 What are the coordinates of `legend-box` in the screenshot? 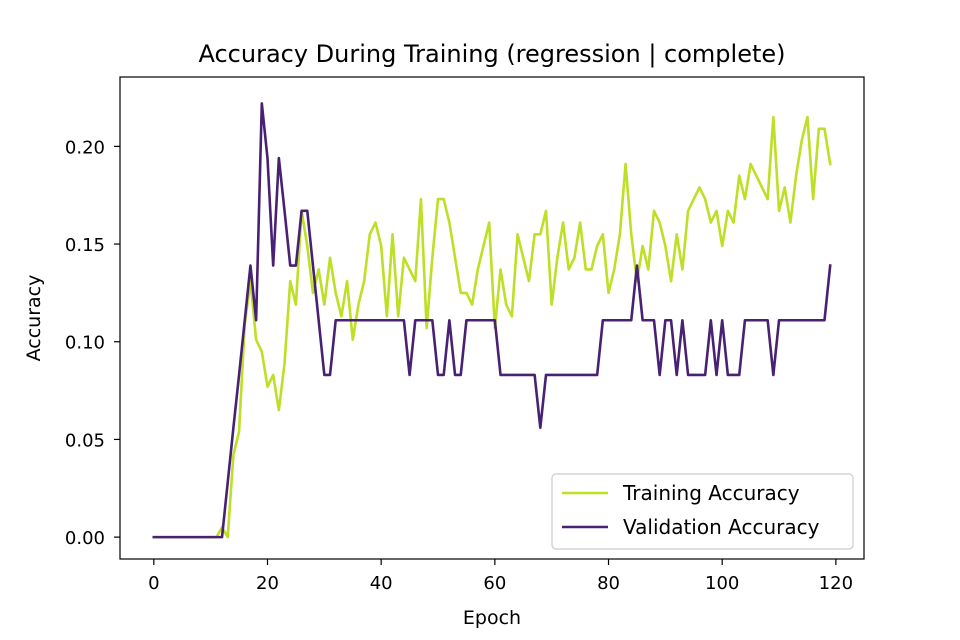 It's located at (702, 511).